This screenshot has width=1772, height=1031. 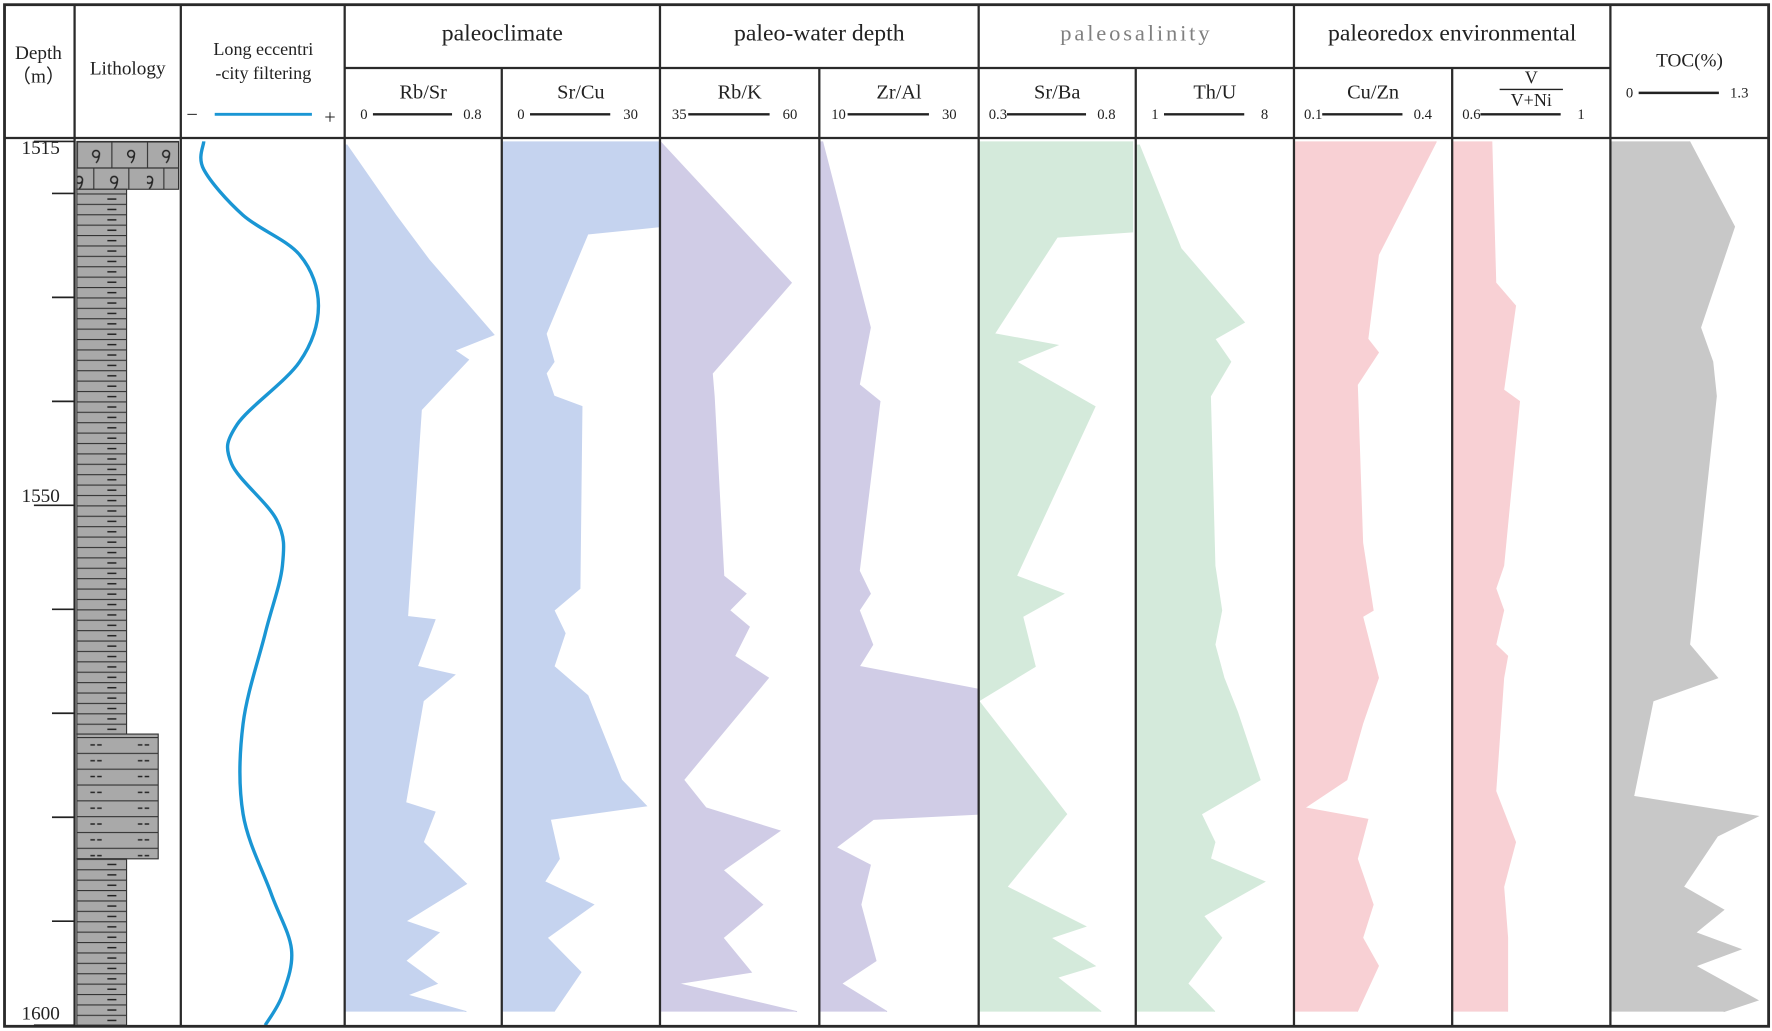 What do you see at coordinates (502, 34) in the screenshot?
I see `group-title: paleoclimate` at bounding box center [502, 34].